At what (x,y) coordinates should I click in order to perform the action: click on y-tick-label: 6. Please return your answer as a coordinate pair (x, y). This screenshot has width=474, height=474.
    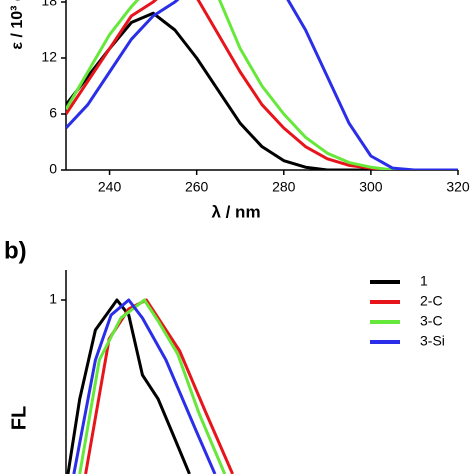
    Looking at the image, I should click on (53, 113).